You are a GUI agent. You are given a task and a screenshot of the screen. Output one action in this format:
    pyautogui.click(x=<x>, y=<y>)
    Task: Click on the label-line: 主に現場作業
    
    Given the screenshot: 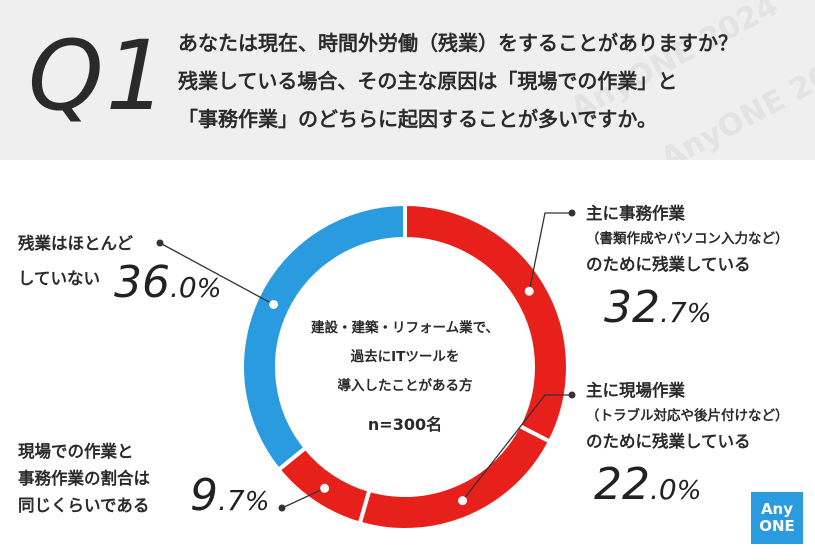 What is the action you would take?
    pyautogui.click(x=635, y=390)
    